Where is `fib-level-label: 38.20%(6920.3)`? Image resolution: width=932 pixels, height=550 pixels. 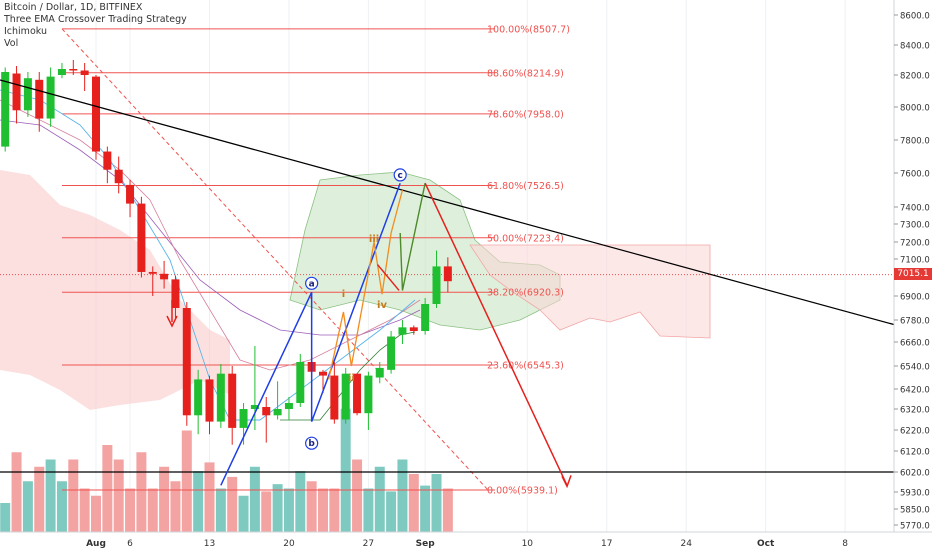 fib-level-label: 38.20%(6920.3) is located at coordinates (525, 293).